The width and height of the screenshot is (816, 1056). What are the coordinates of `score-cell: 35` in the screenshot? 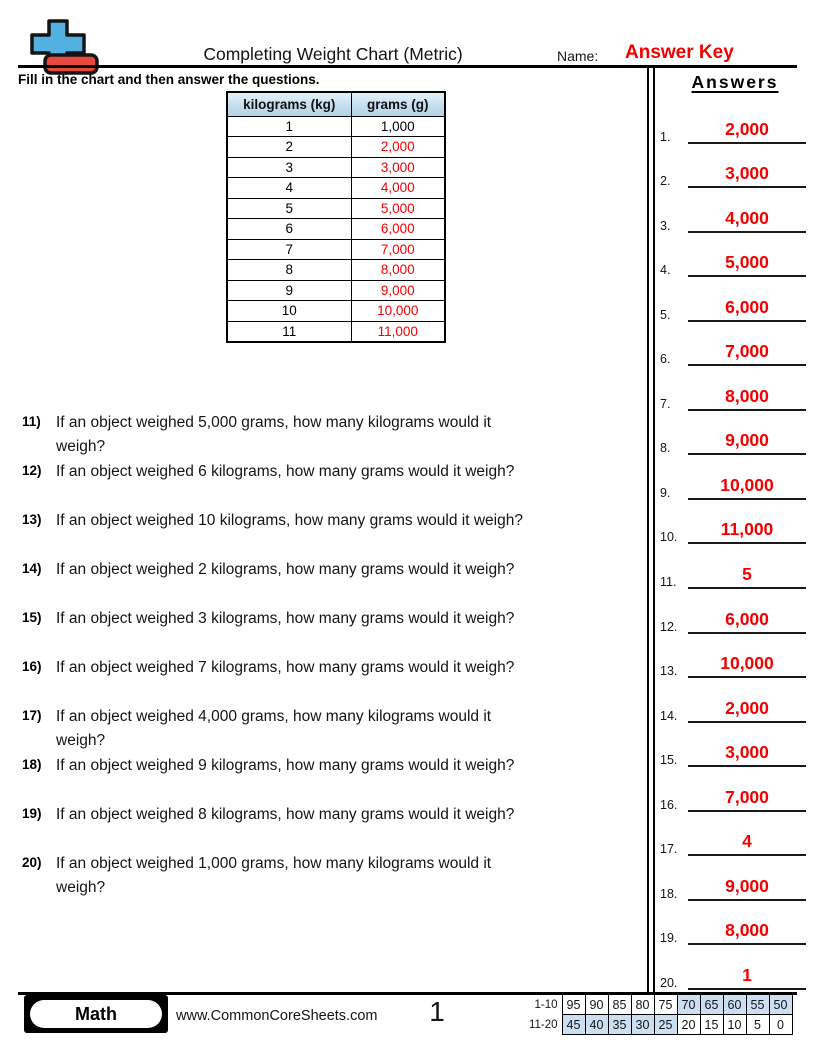 It's located at (619, 1024).